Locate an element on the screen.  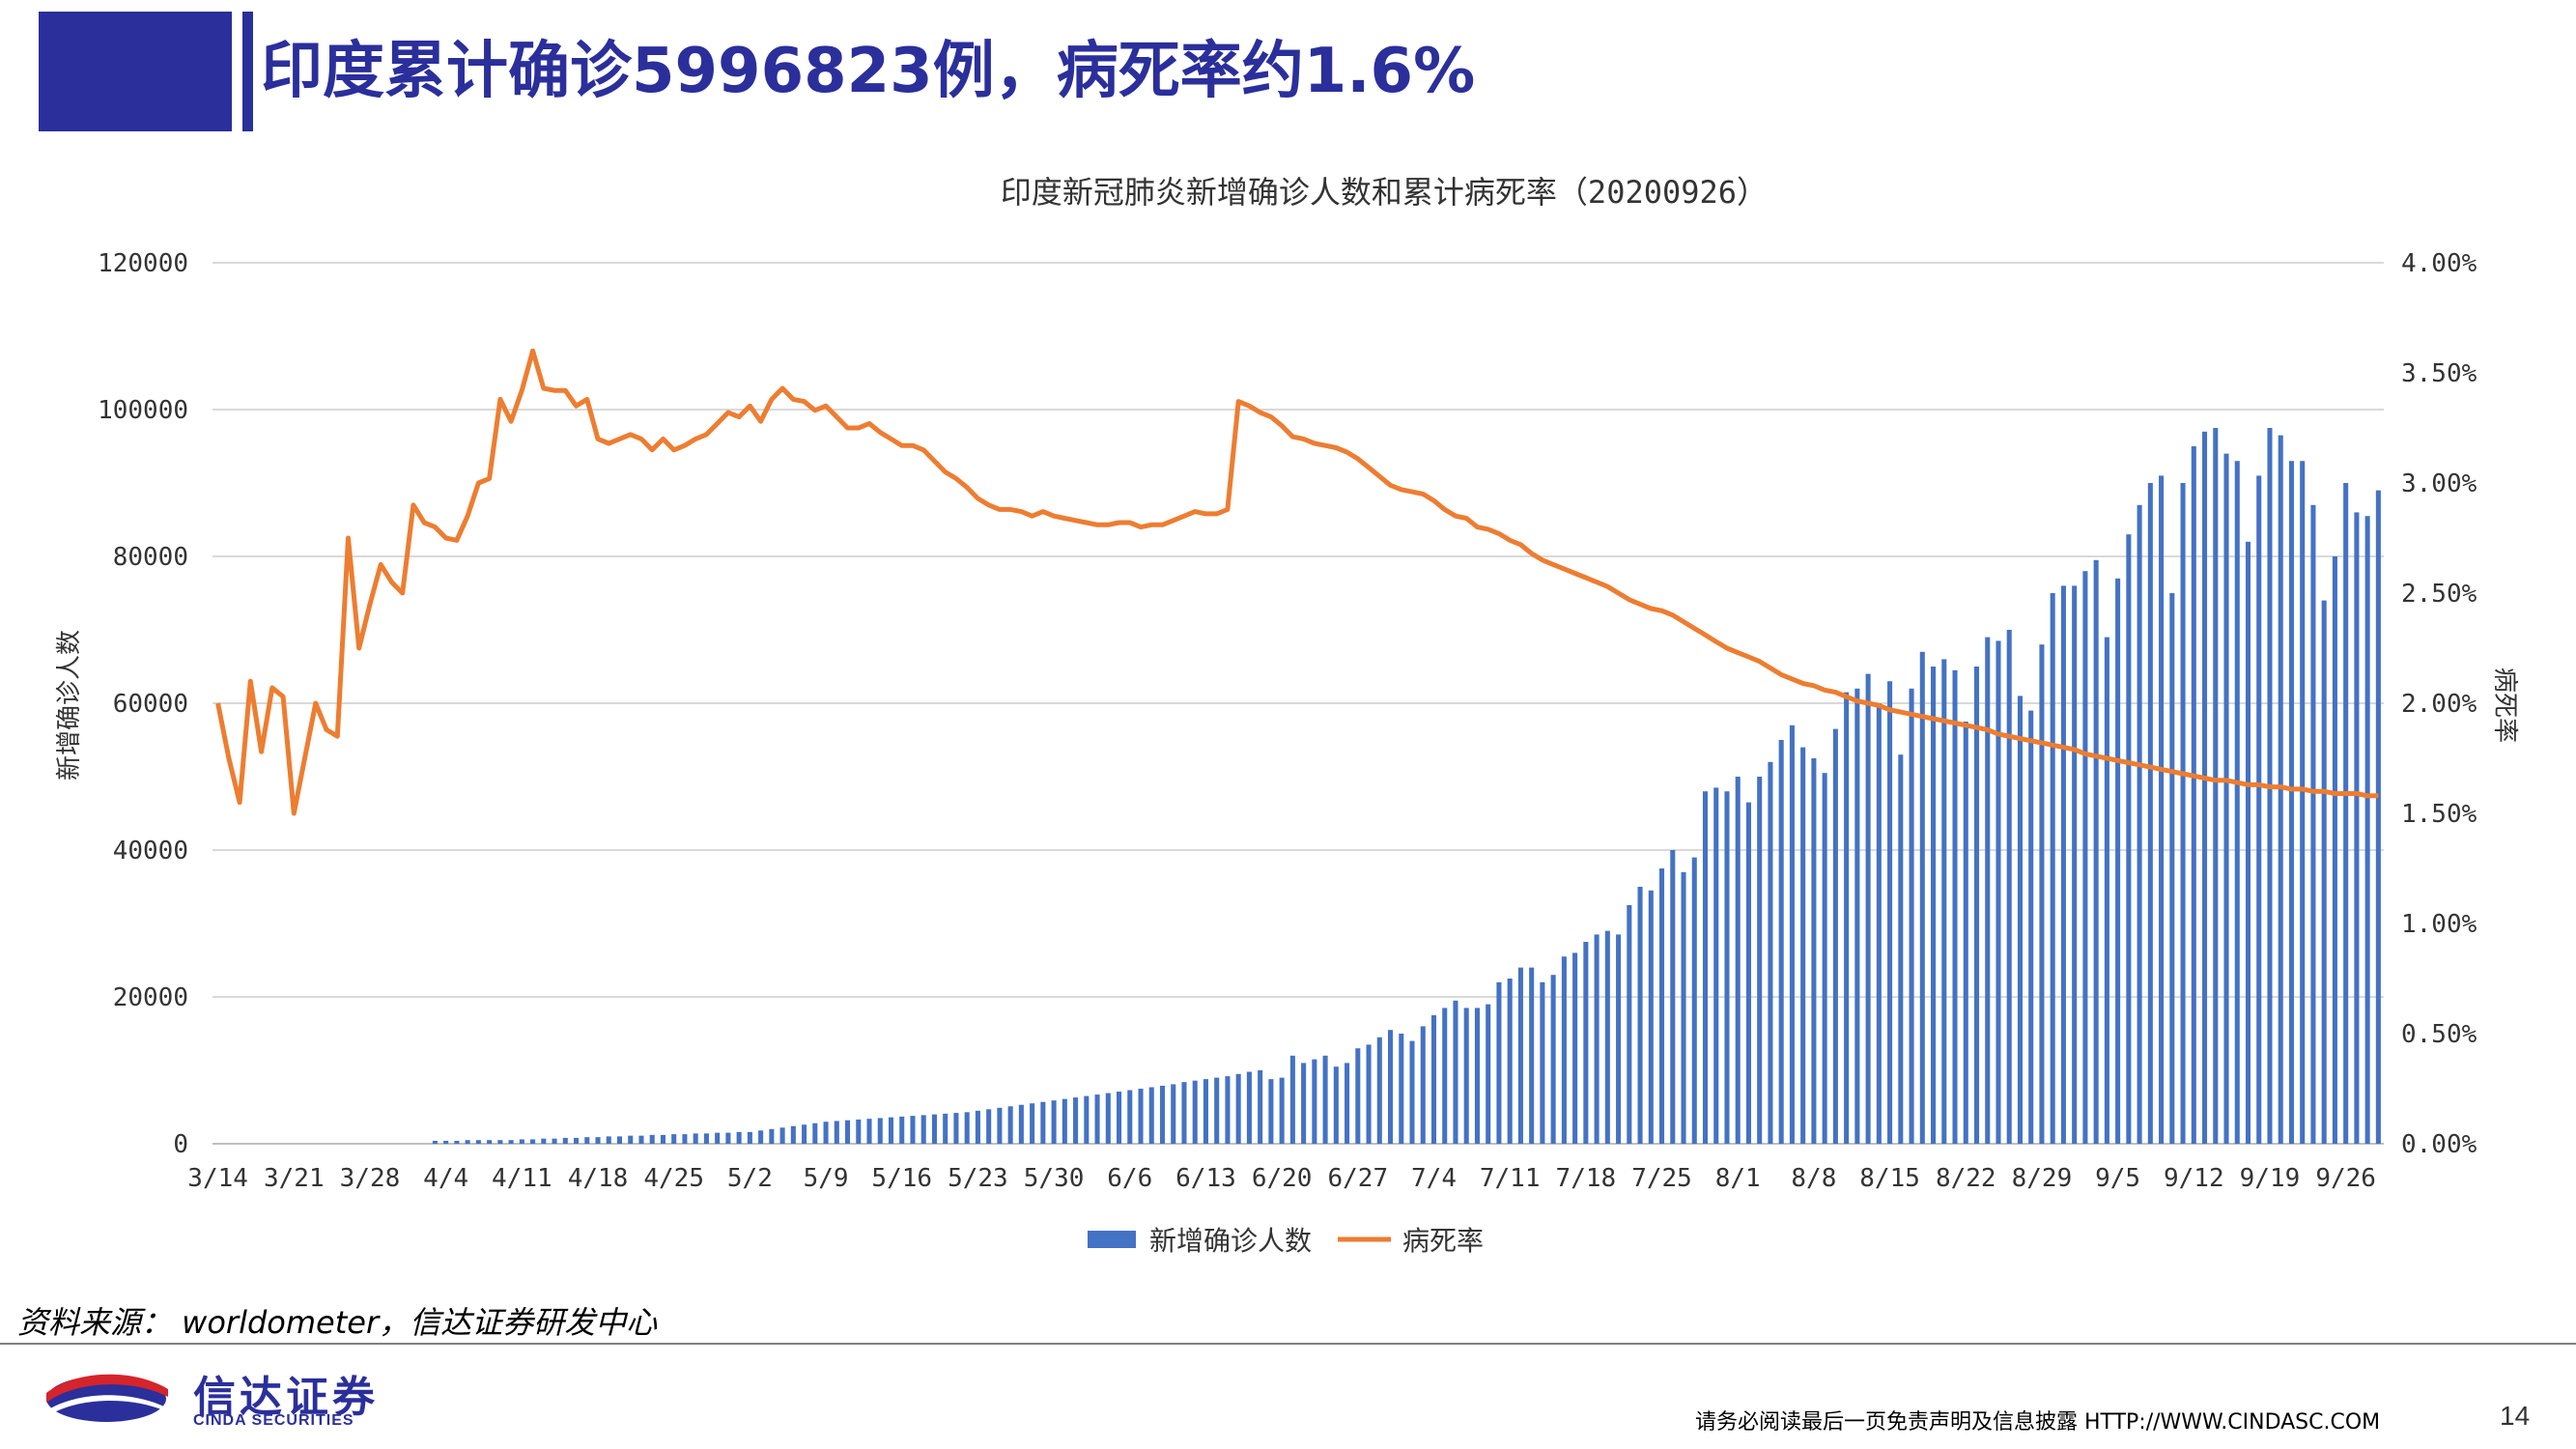
x-tick-label: 9/19 is located at coordinates (2270, 1178).